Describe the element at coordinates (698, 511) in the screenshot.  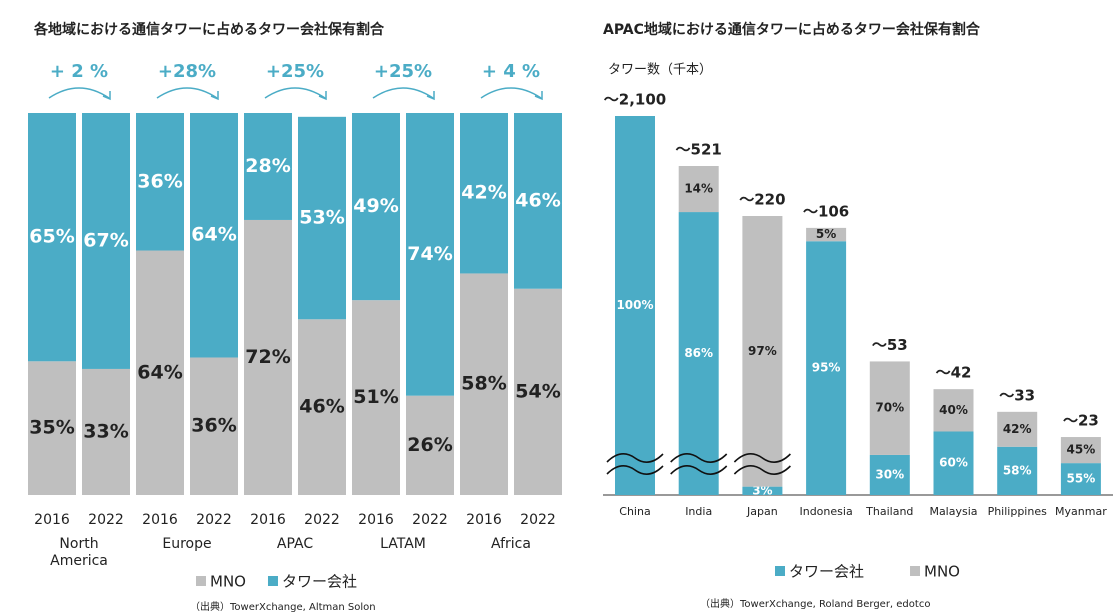
I see `x-tick-label: India` at that location.